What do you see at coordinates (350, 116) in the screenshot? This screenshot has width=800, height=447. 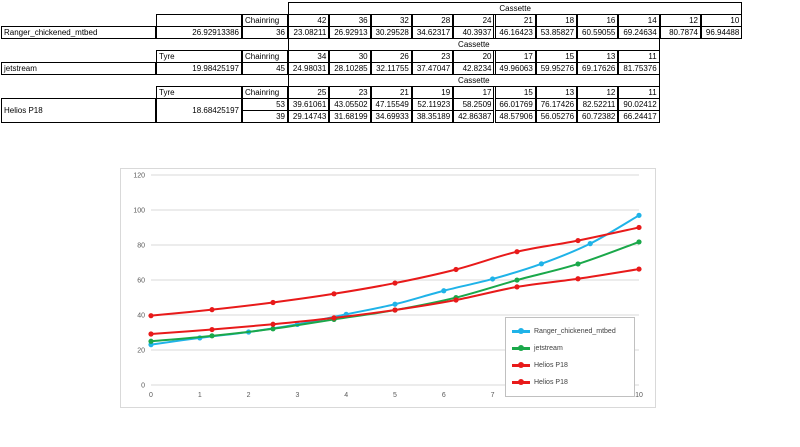 I see `speed-cell: 31.68199` at bounding box center [350, 116].